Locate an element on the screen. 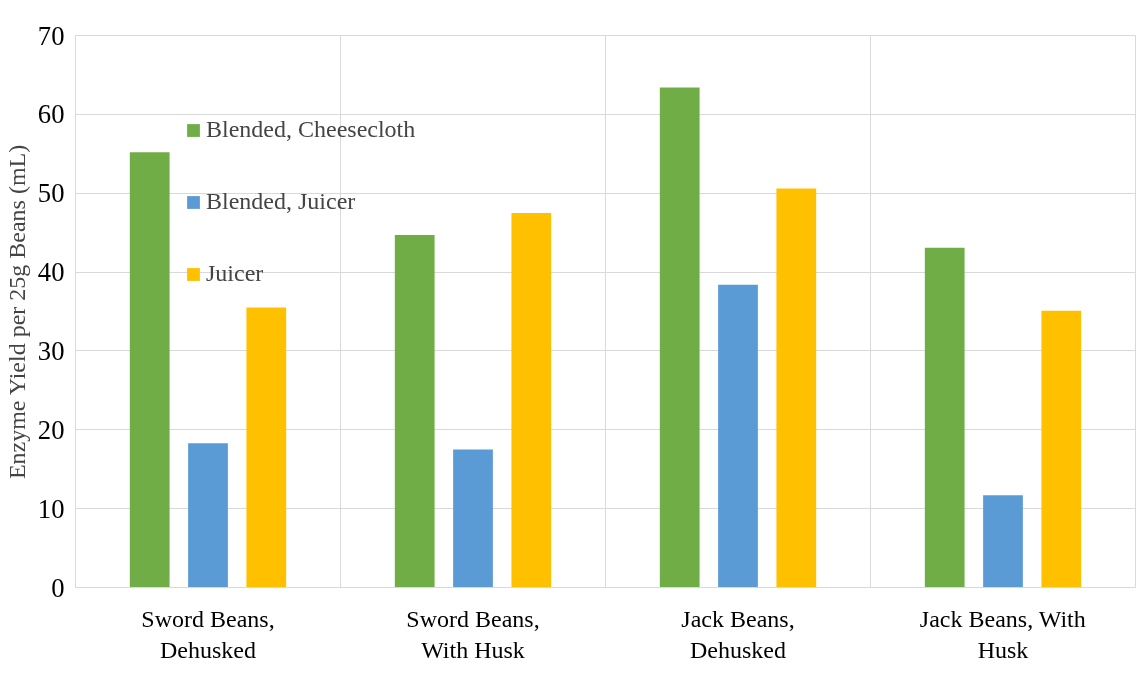 The width and height of the screenshot is (1146, 675). x-tick-label: Jack Beans, With Husk is located at coordinates (1002, 634).